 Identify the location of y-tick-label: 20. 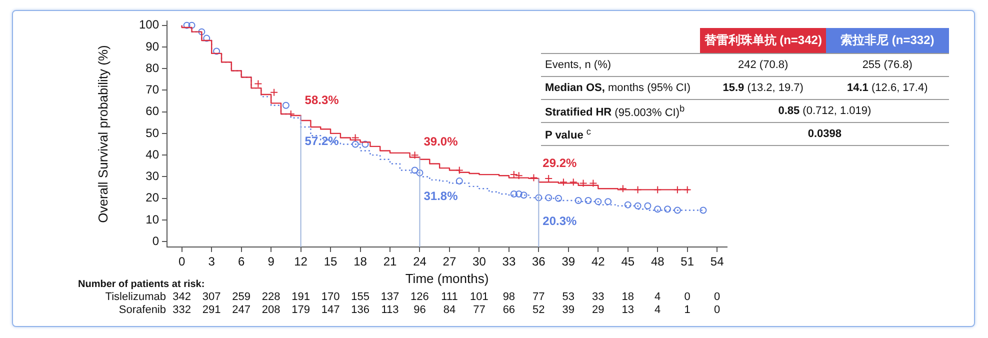
(153, 197).